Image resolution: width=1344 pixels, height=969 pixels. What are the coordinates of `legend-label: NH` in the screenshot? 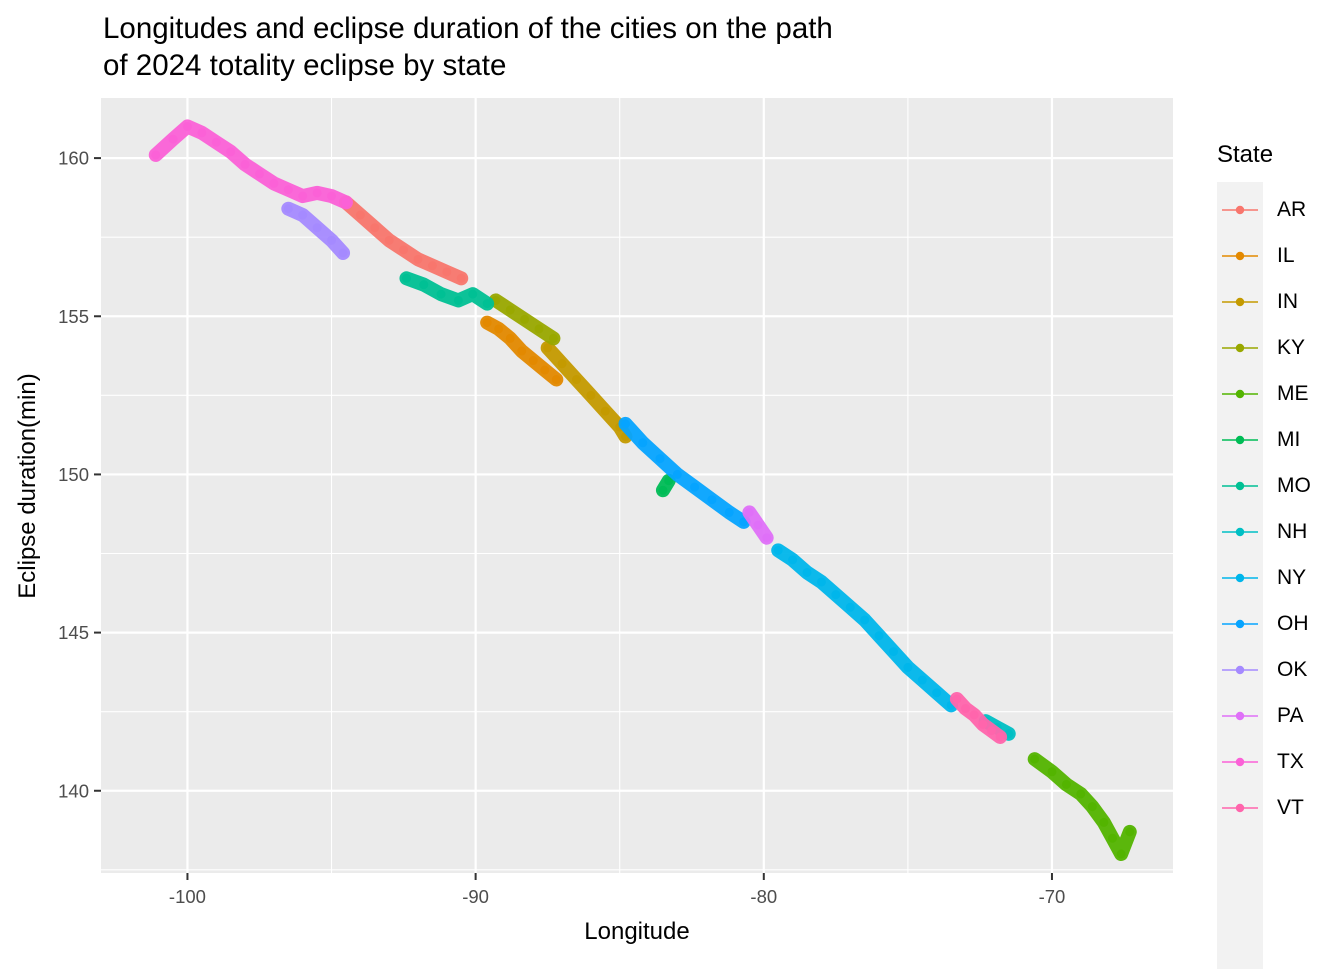 It's located at (1292, 531).